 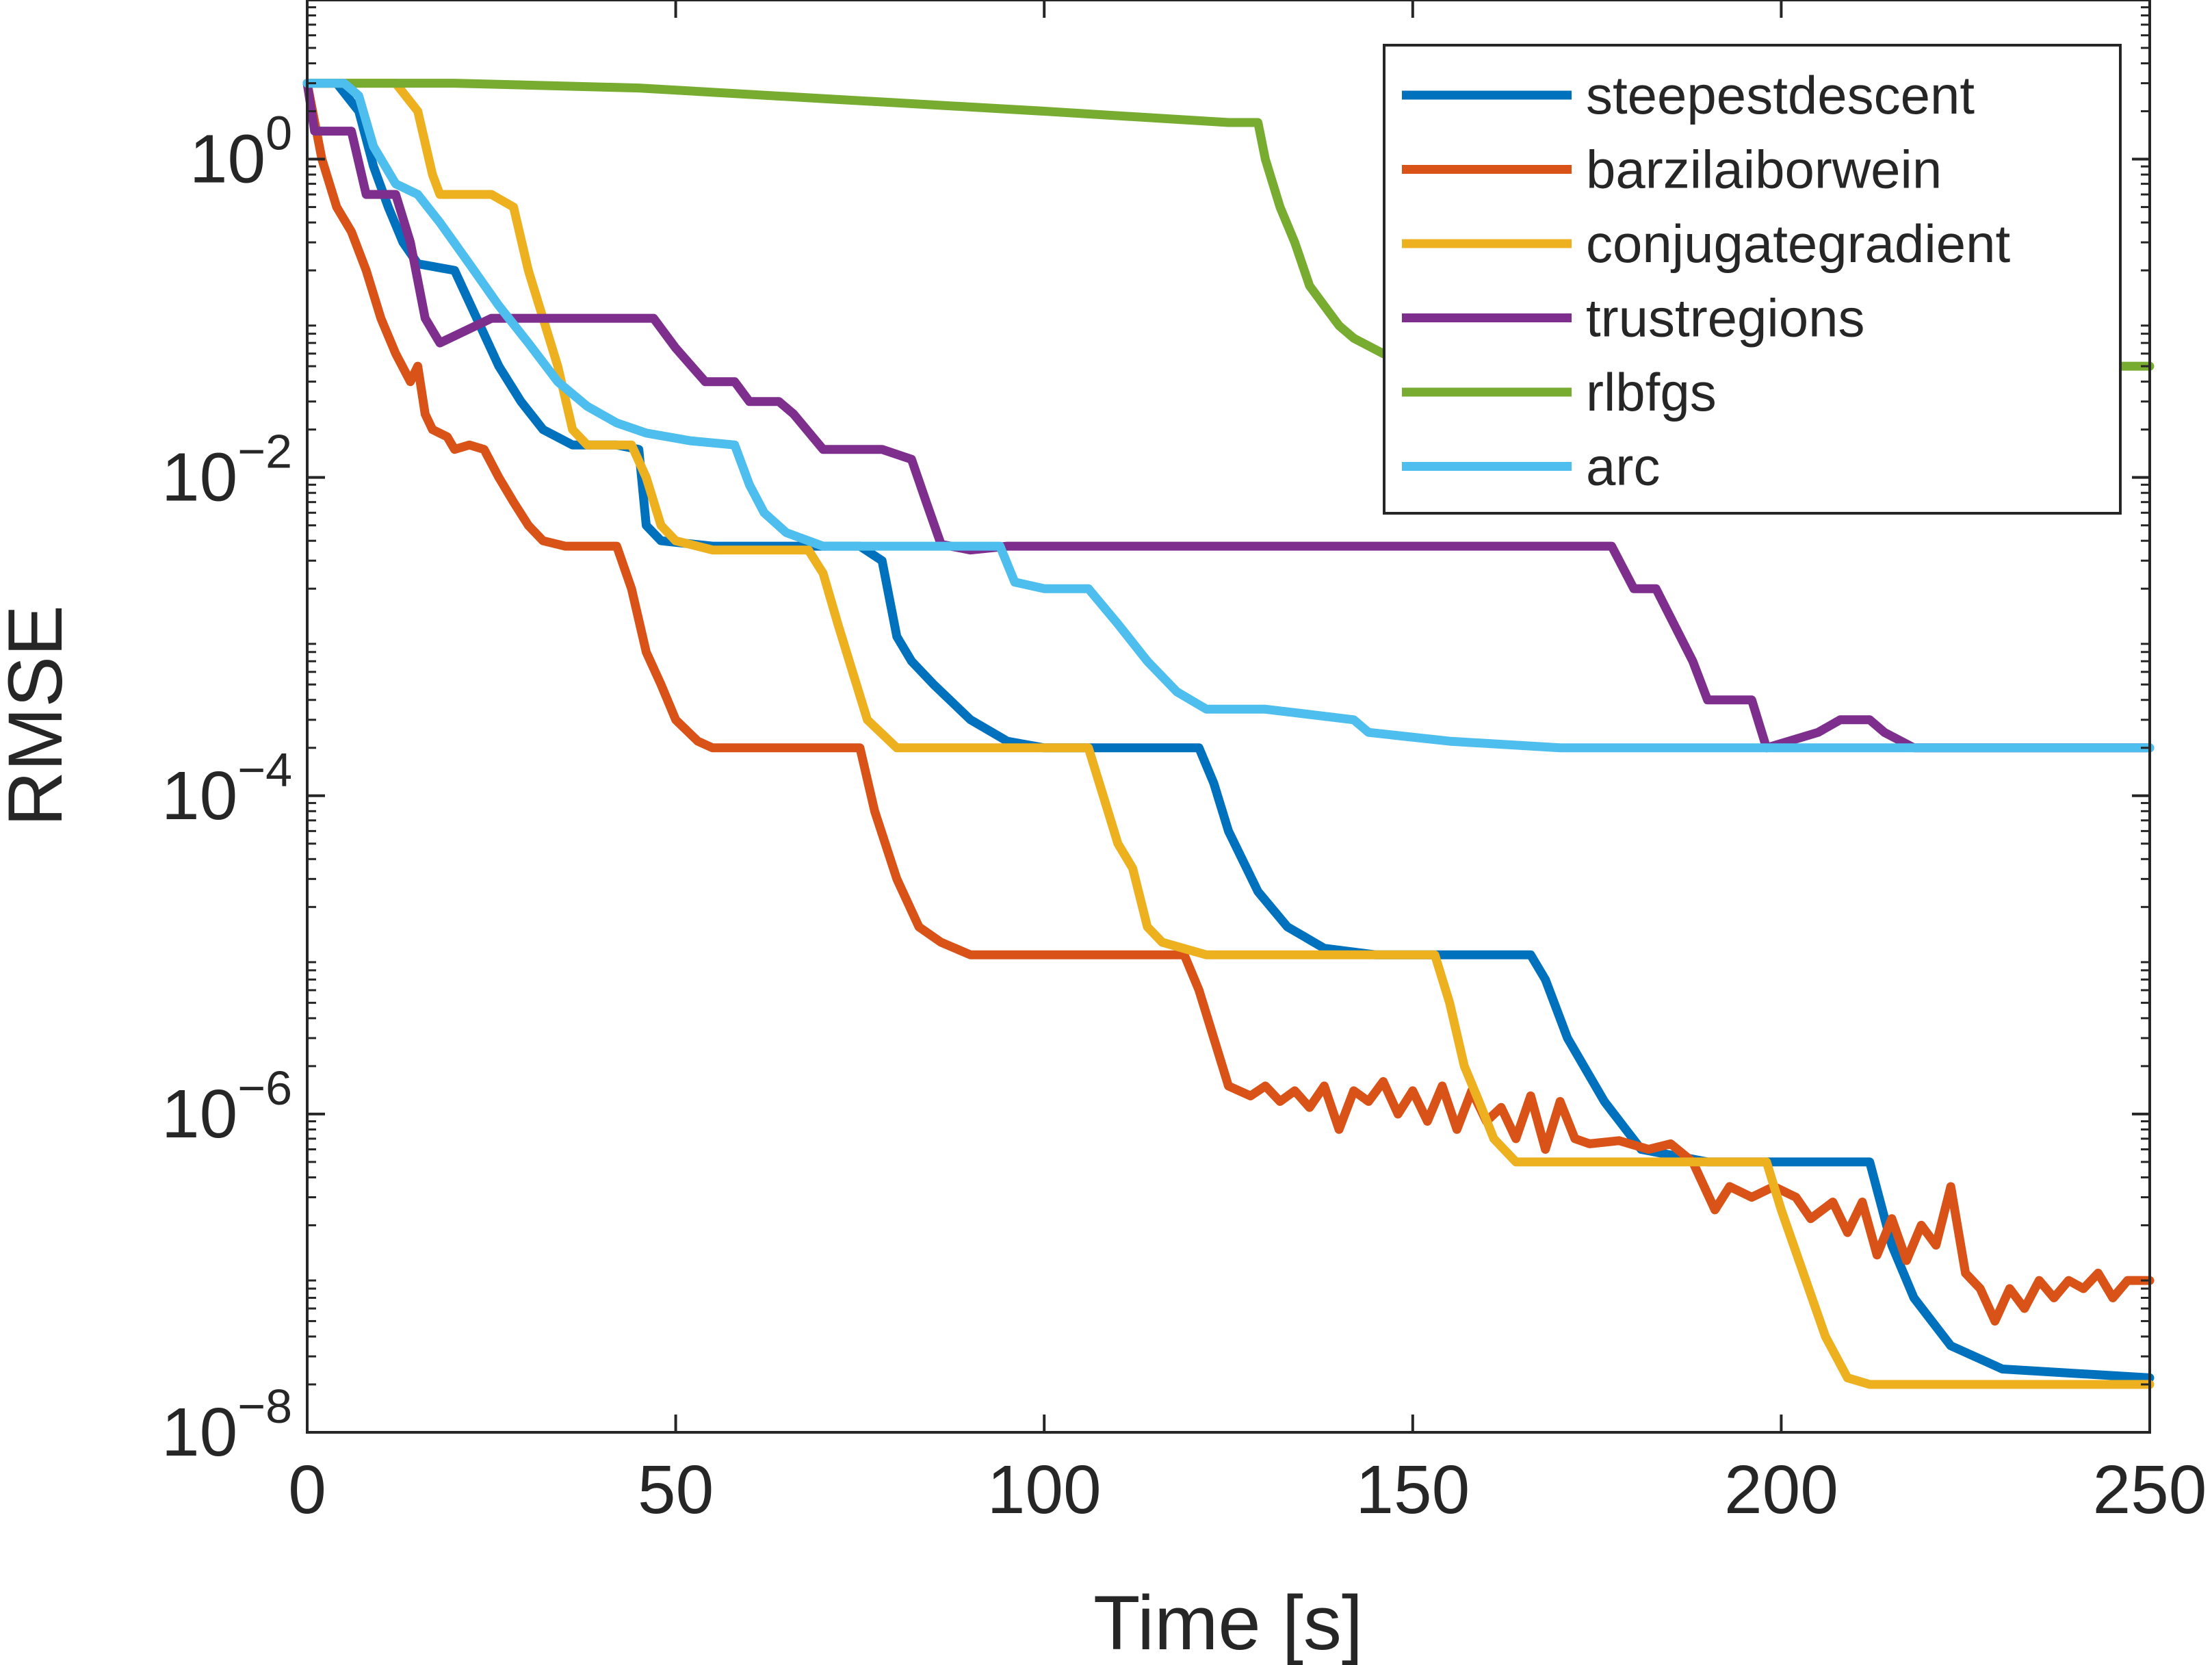 What do you see at coordinates (1781, 95) in the screenshot?
I see `legend-label-steepestdescent: steepestdescent` at bounding box center [1781, 95].